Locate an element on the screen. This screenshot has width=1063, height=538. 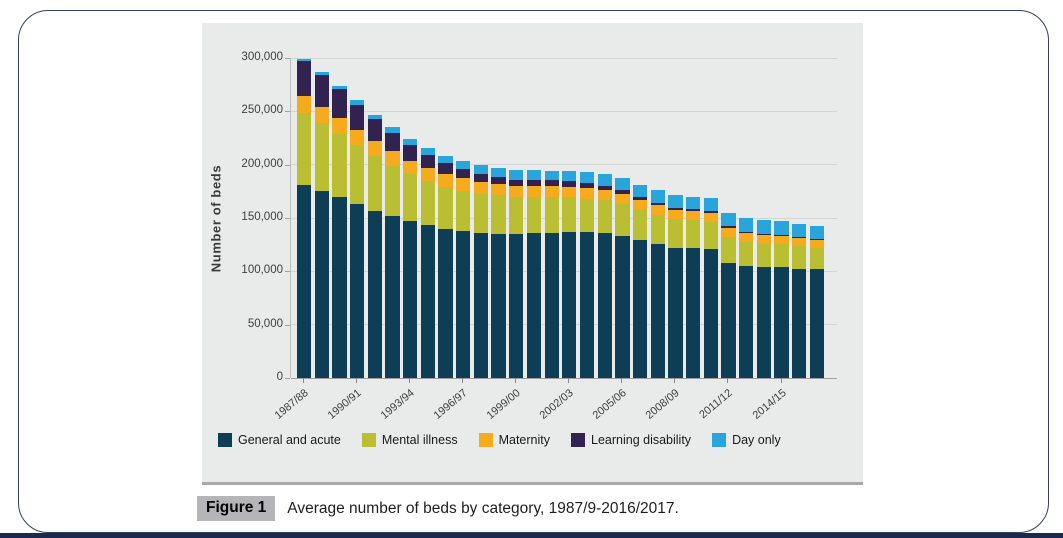
legend-item-day-only: Day only is located at coordinates (746, 440).